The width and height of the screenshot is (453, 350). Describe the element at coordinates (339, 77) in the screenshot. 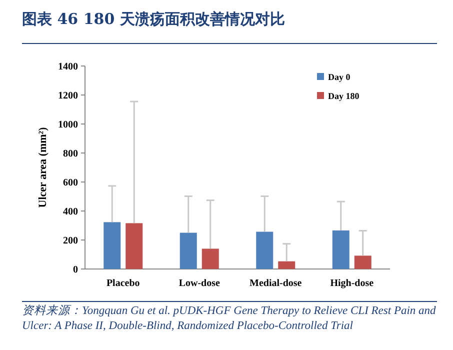

I see `legend-label: Day 0` at that location.